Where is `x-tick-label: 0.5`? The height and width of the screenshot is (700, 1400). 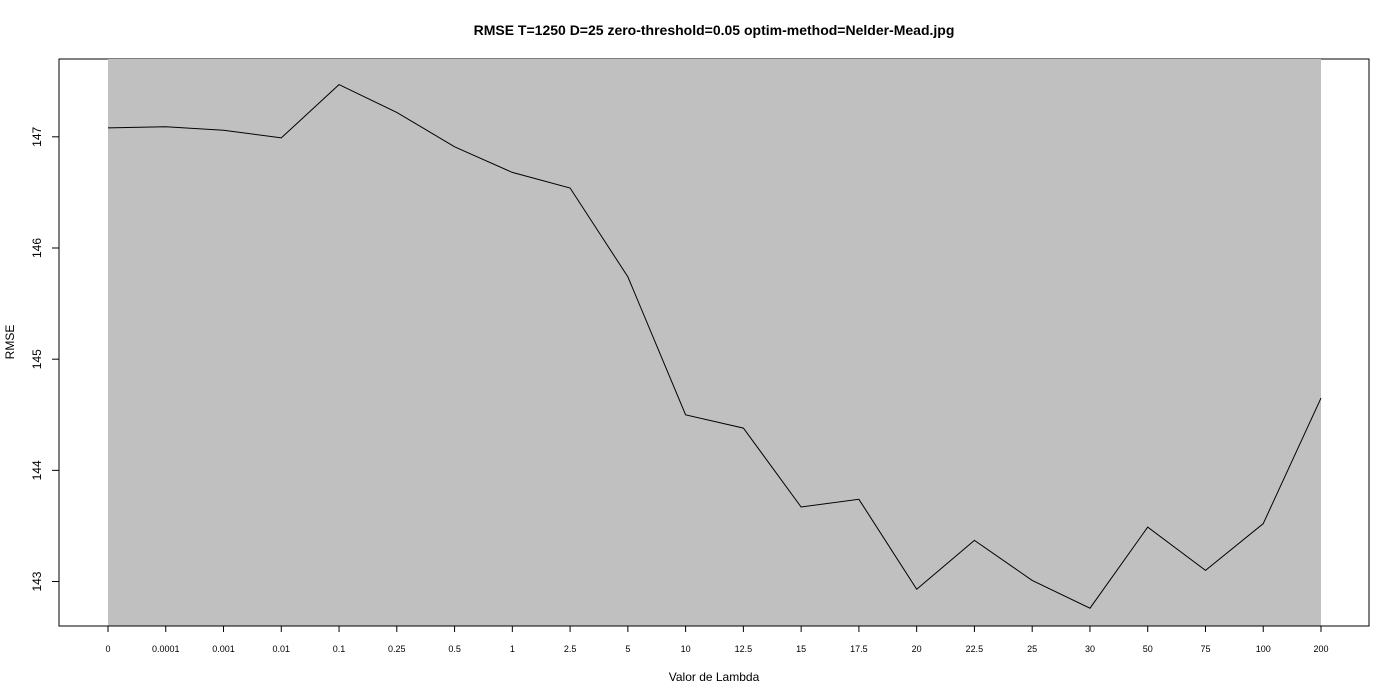
x-tick-label: 0.5 is located at coordinates (454, 649).